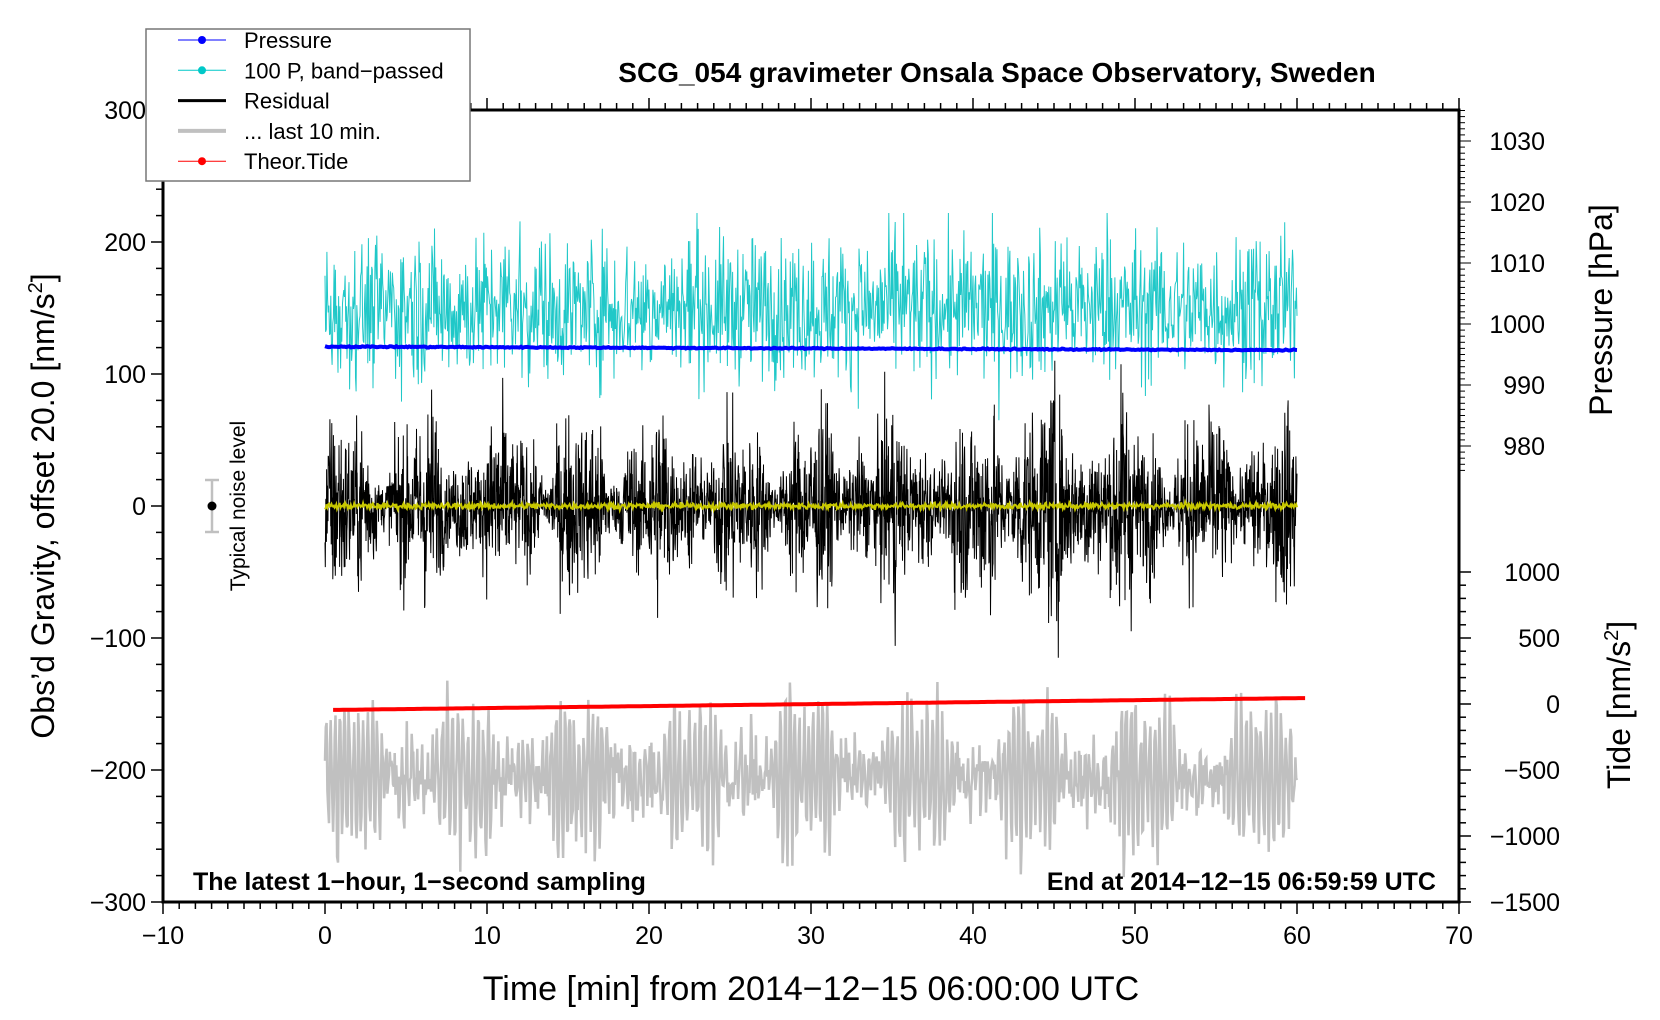 The width and height of the screenshot is (1660, 1020). Describe the element at coordinates (139, 507) in the screenshot. I see `y-tick-label-left: 0` at that location.